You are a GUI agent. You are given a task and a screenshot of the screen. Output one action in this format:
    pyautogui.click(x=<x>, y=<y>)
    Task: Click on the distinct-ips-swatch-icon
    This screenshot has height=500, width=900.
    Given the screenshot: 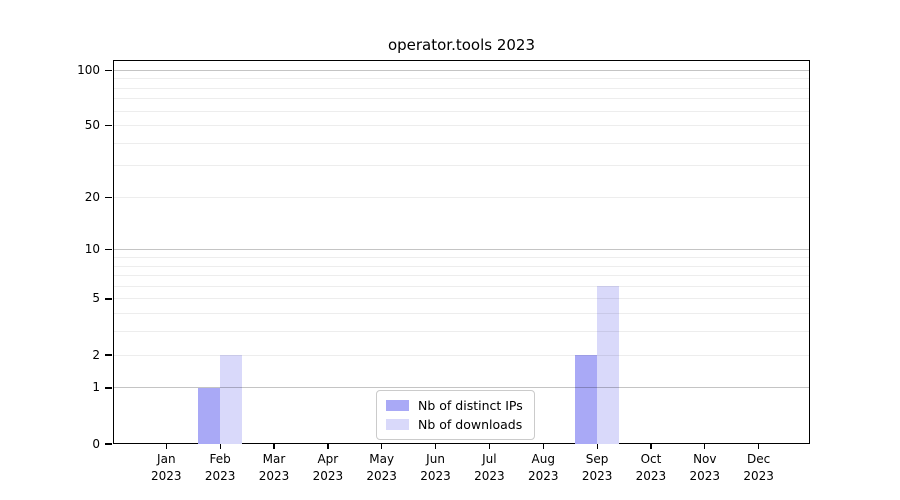 What is the action you would take?
    pyautogui.click(x=397, y=405)
    